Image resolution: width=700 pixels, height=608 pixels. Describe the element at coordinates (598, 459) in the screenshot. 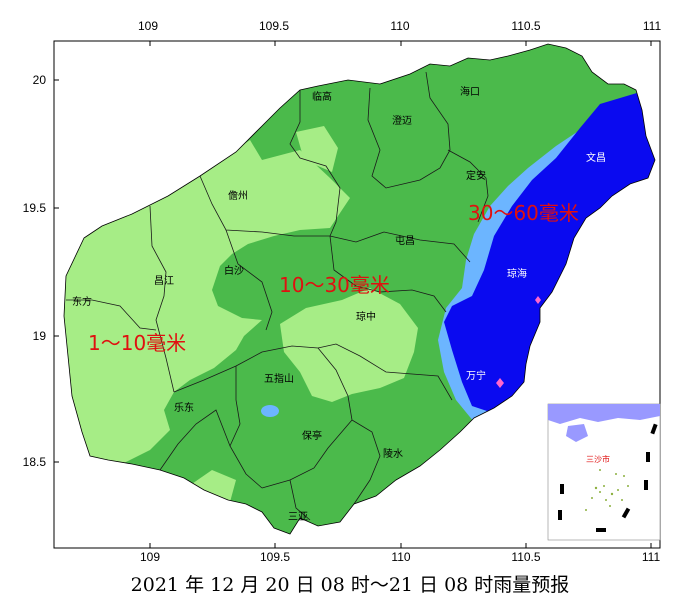

I see `inset-city-label: 三沙市` at that location.